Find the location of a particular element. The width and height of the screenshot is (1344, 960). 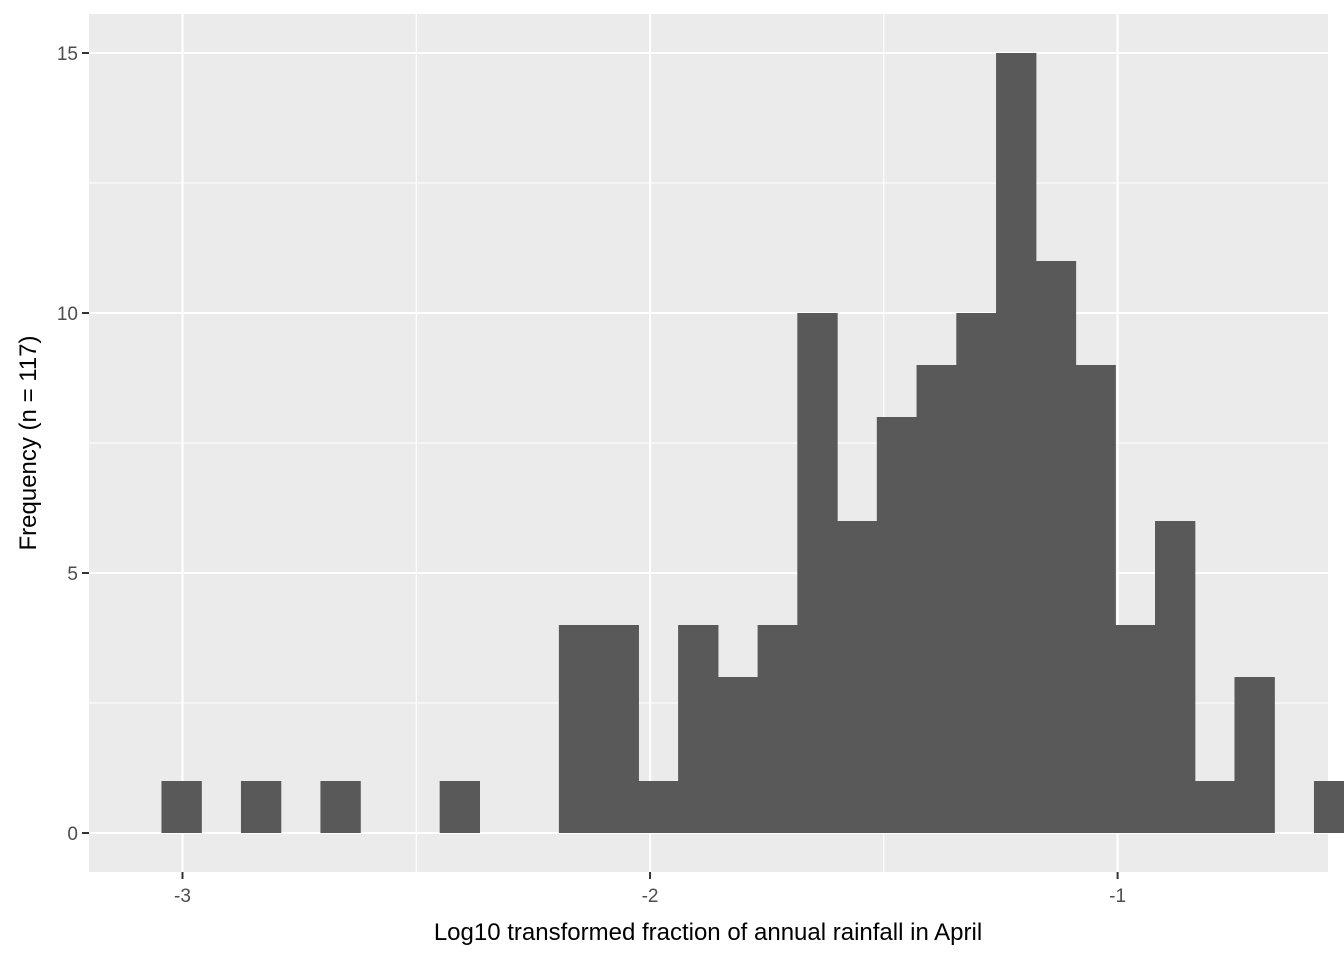

y-tick-label: 0 is located at coordinates (72, 834).